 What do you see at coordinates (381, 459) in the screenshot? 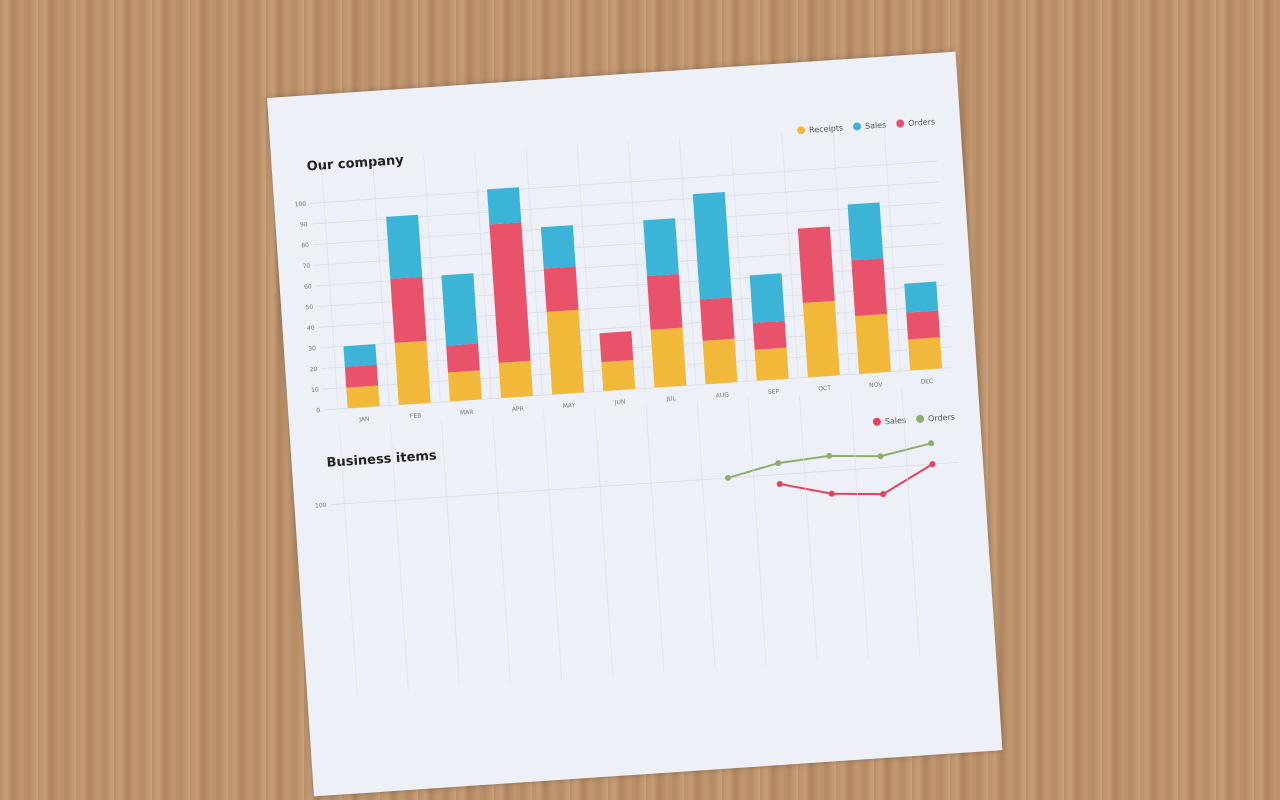
I see `chart-title: Business items` at bounding box center [381, 459].